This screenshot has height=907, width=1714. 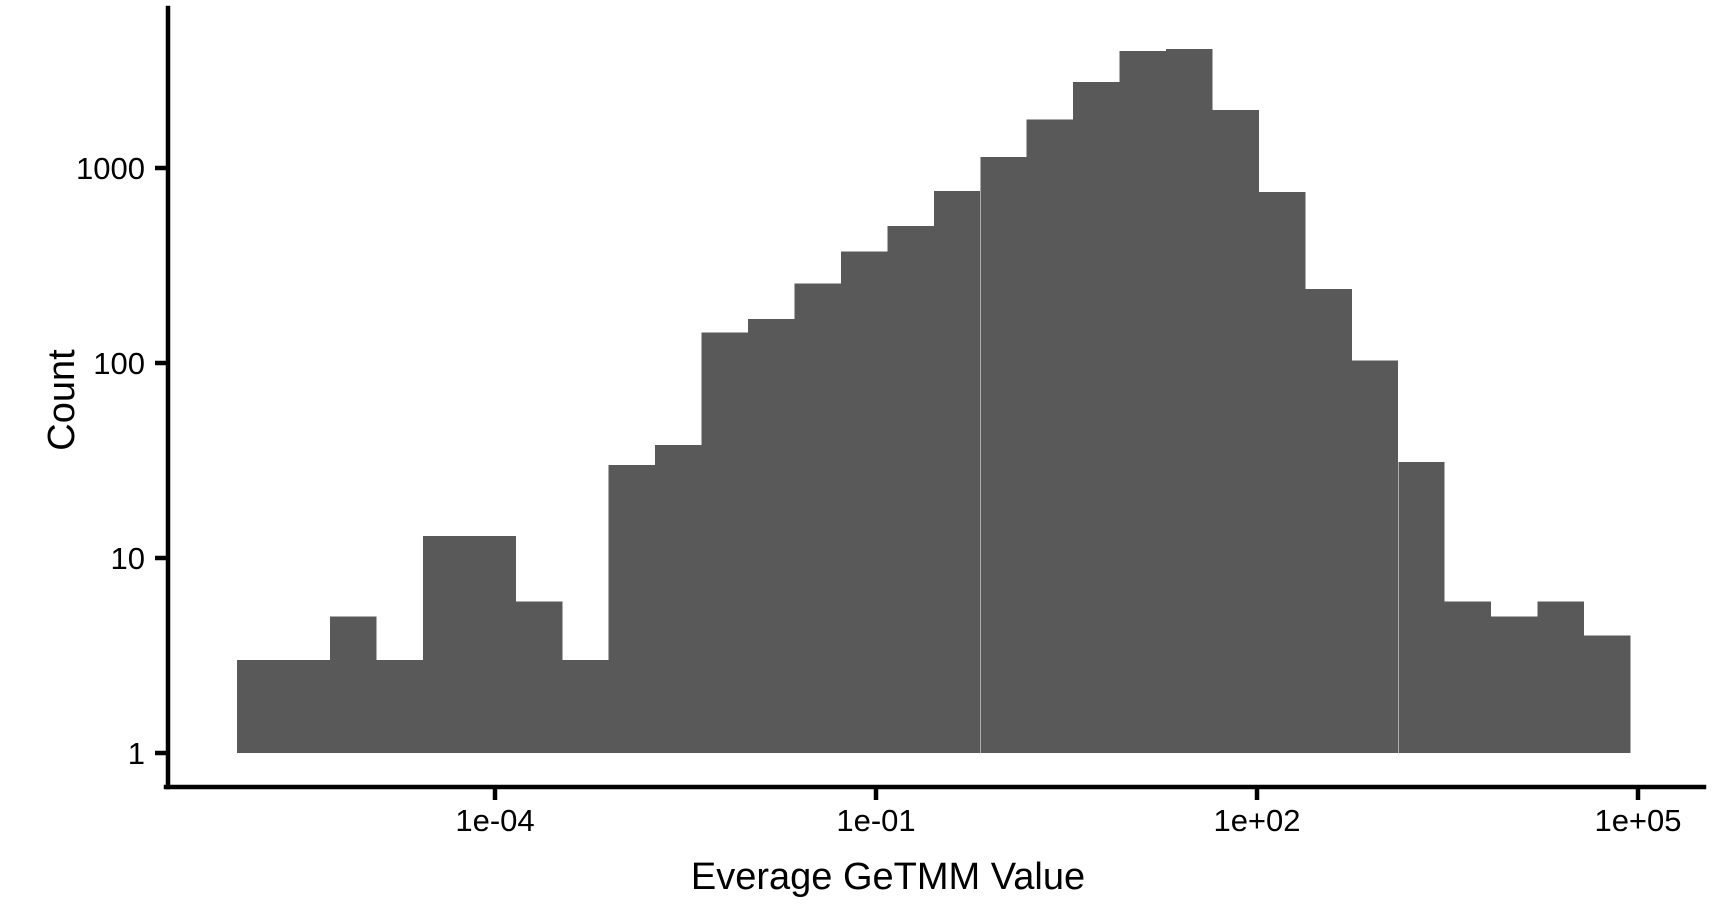 I want to click on x-tick-label: 1e+05, so click(x=1637, y=820).